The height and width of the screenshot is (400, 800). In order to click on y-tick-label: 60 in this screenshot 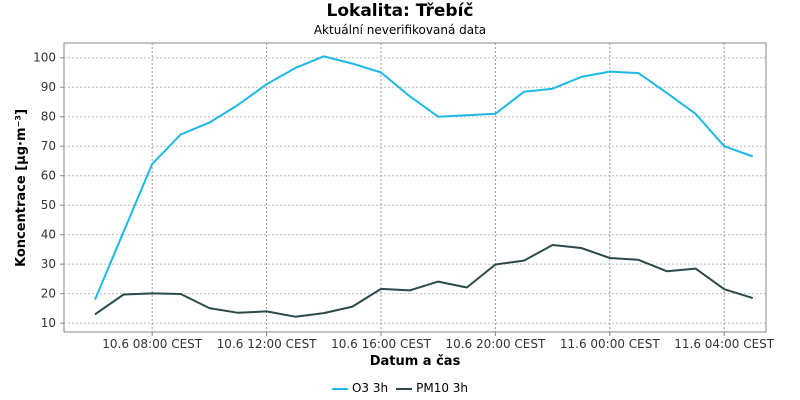, I will do `click(48, 176)`.